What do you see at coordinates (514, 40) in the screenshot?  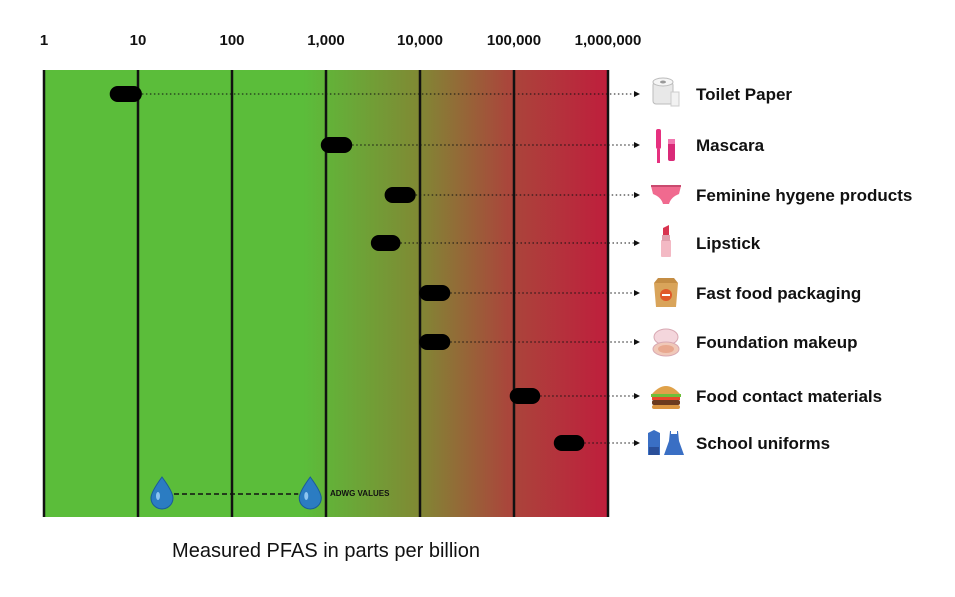 I see `x-tick-label: 100,000` at bounding box center [514, 40].